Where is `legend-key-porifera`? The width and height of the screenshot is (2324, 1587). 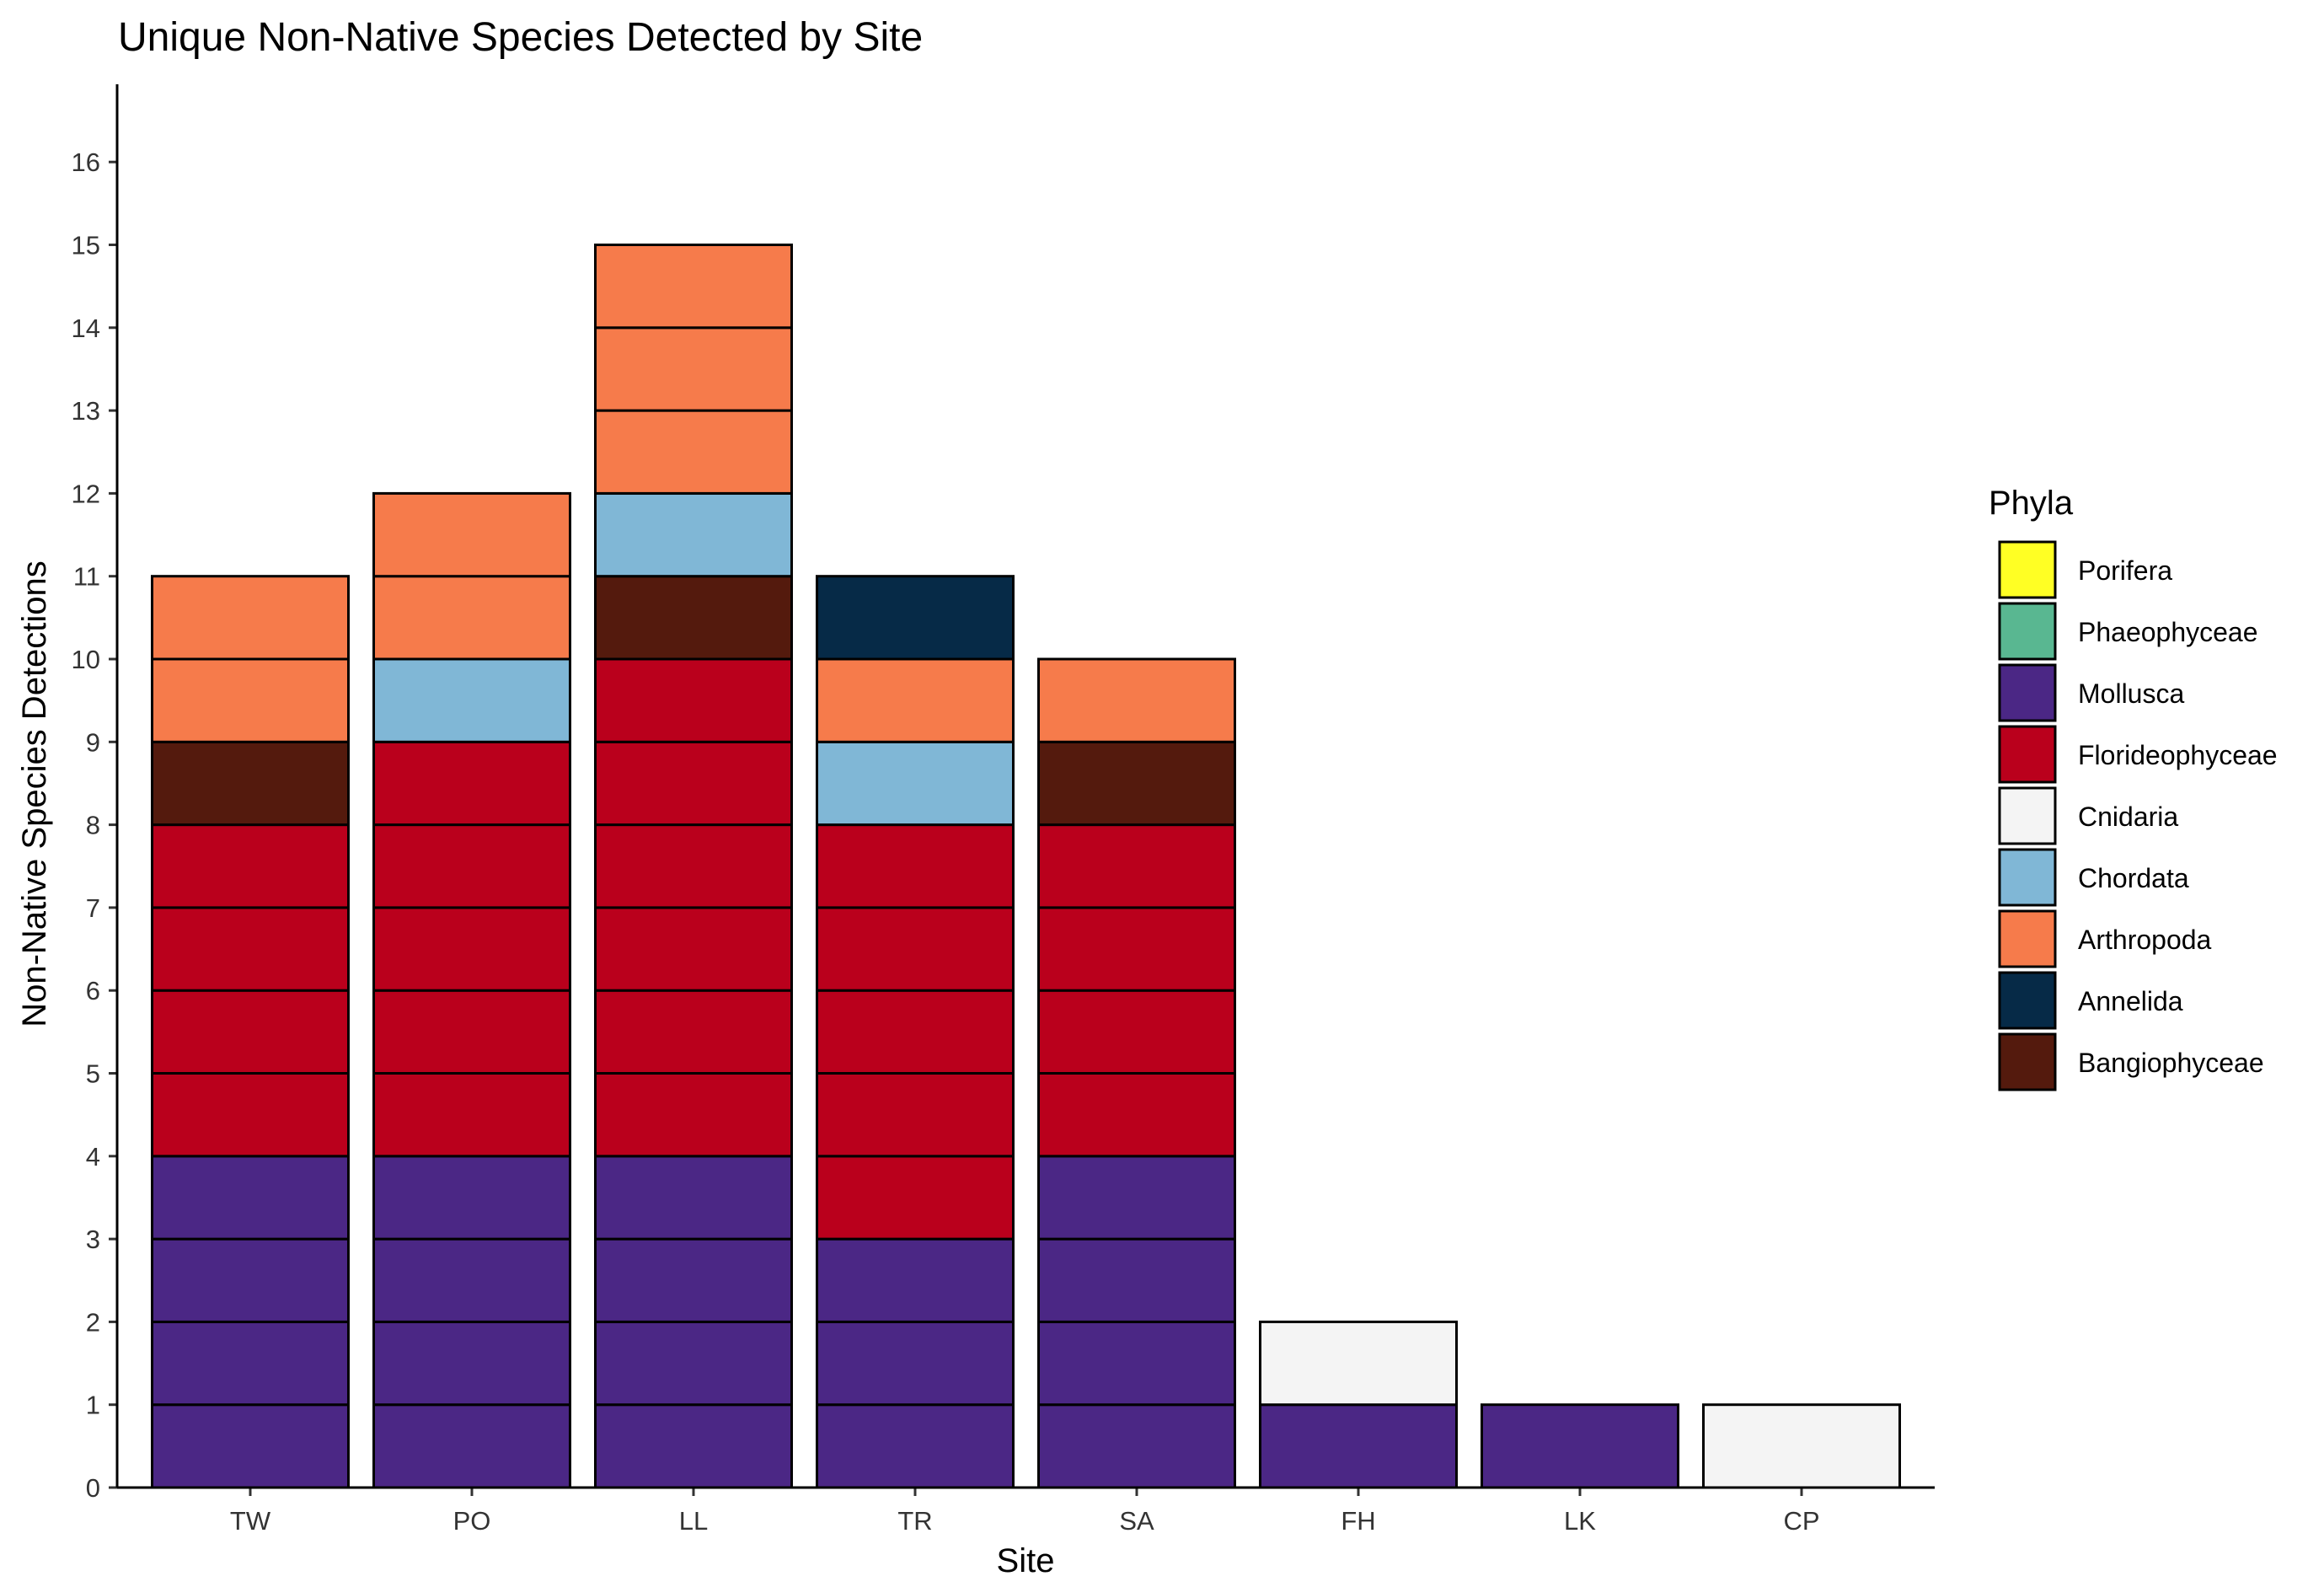 legend-key-porifera is located at coordinates (2028, 569).